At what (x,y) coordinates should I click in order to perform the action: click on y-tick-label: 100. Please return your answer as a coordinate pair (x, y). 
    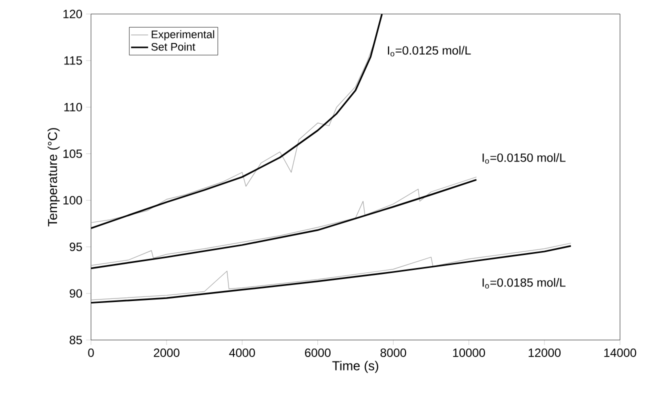
    Looking at the image, I should click on (72, 200).